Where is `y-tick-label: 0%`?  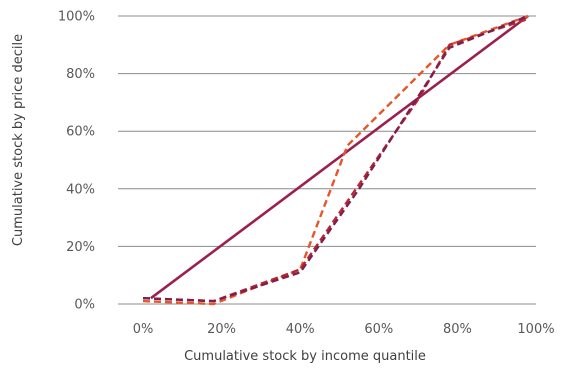 y-tick-label: 0% is located at coordinates (84, 305).